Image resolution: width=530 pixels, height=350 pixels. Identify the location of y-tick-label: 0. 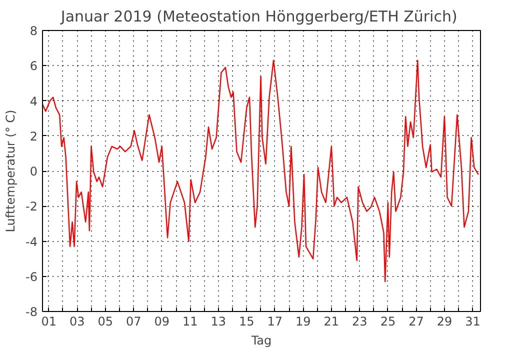
(34, 171).